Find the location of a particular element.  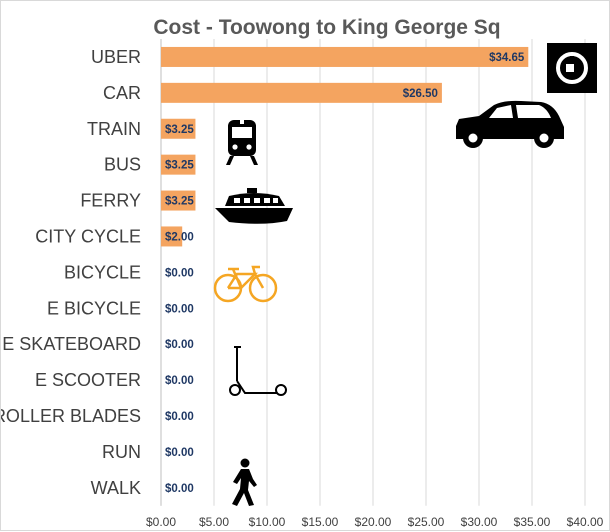

train-icon is located at coordinates (242, 142).